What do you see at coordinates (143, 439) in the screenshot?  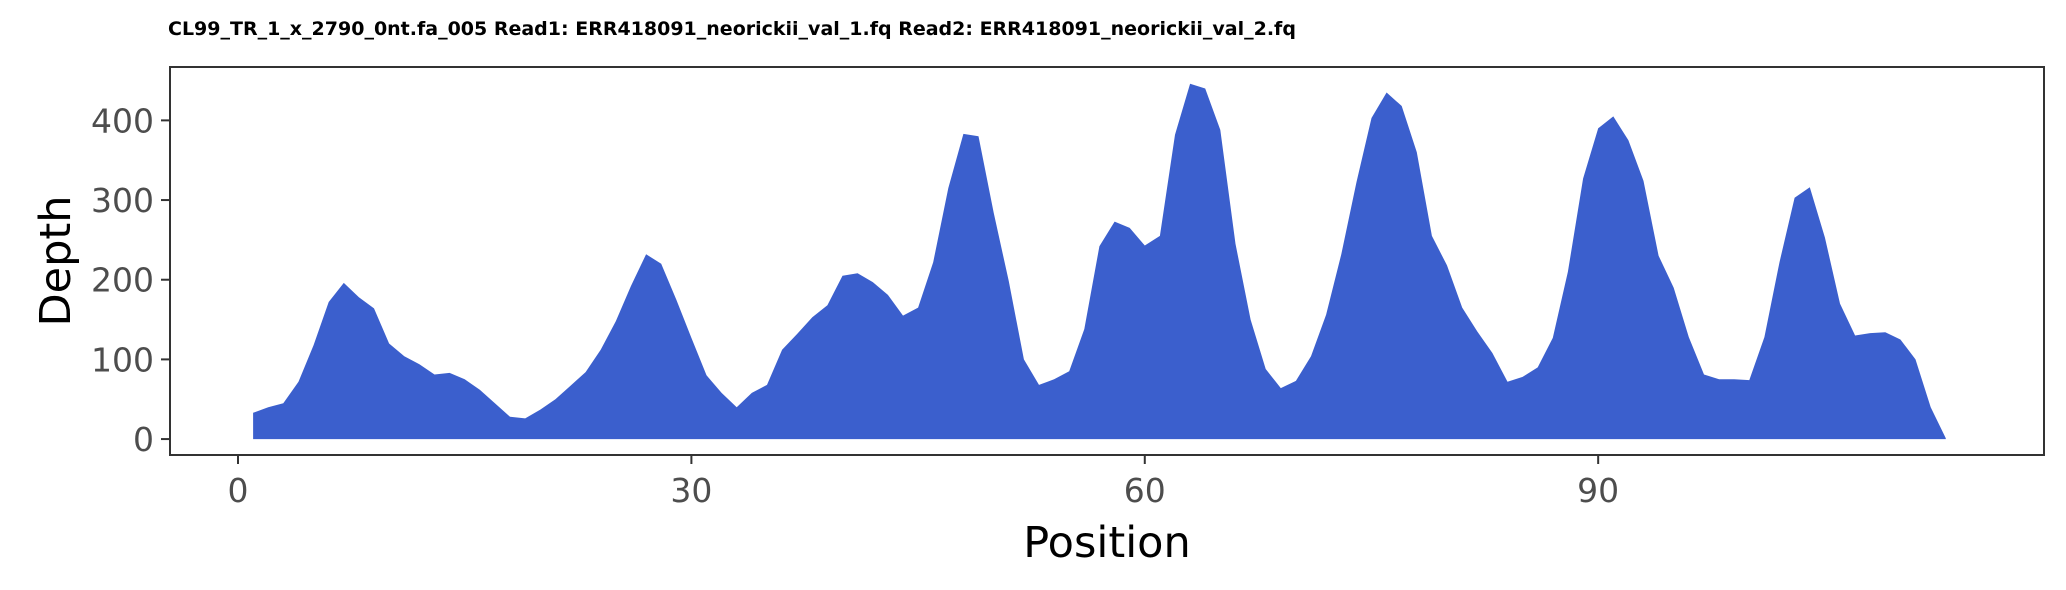 I see `y-tick-label: 0` at bounding box center [143, 439].